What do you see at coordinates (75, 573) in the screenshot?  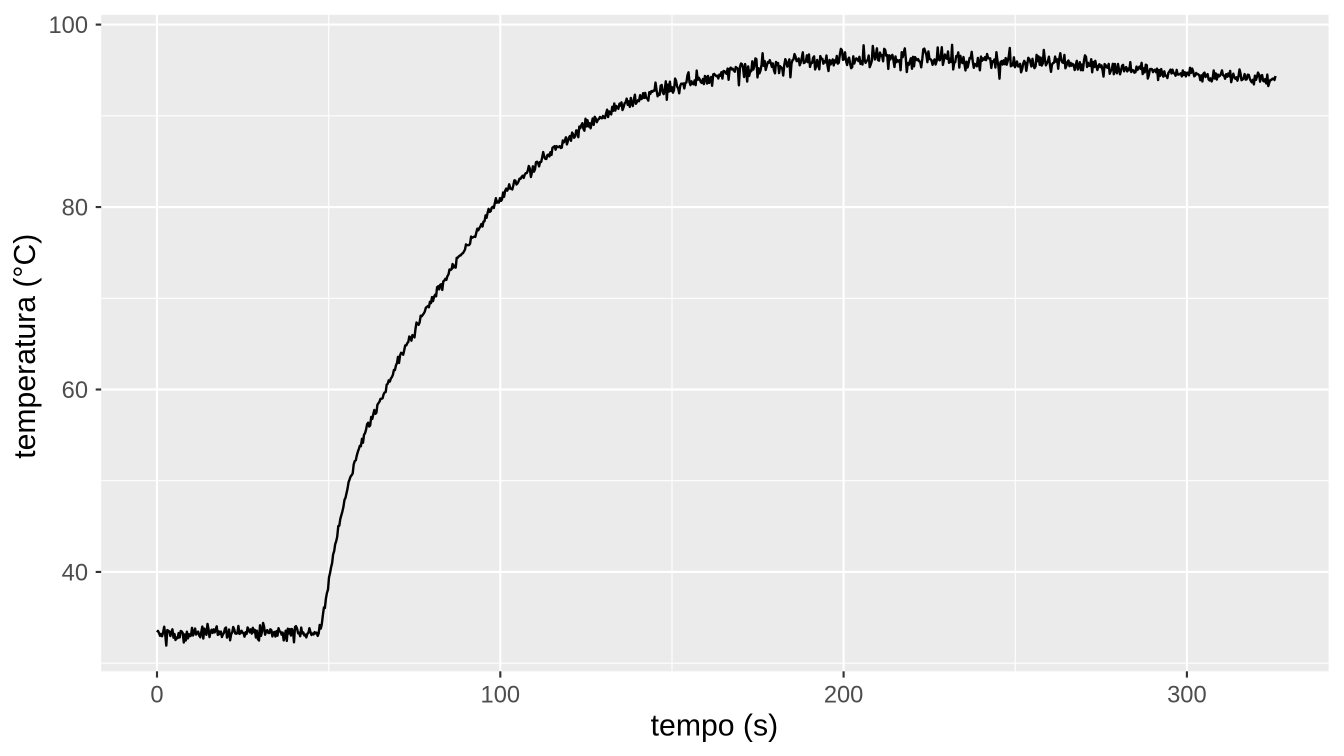 I see `svg-text: 40` at bounding box center [75, 573].